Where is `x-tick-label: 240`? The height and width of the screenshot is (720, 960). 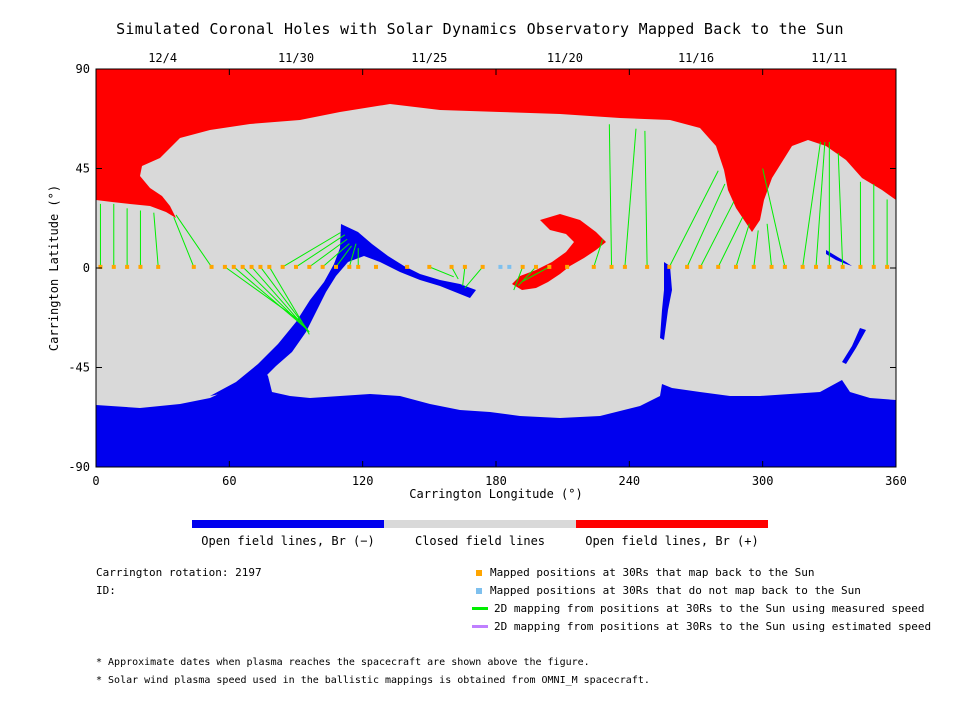 x-tick-label: 240 is located at coordinates (629, 481).